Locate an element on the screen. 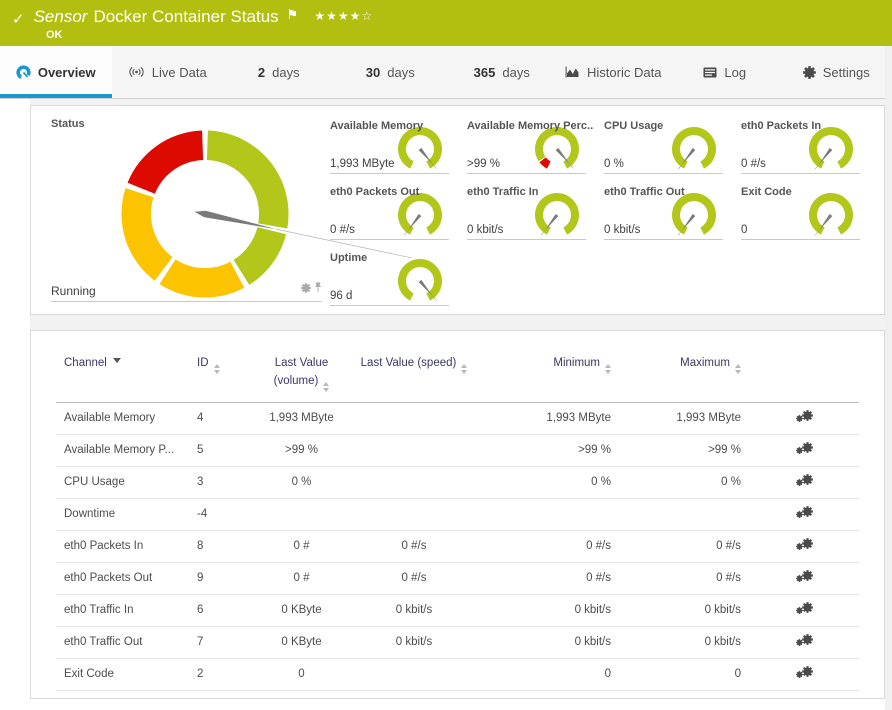 Image resolution: width=892 pixels, height=710 pixels. priority-stars: ★★★★☆ is located at coordinates (343, 16).